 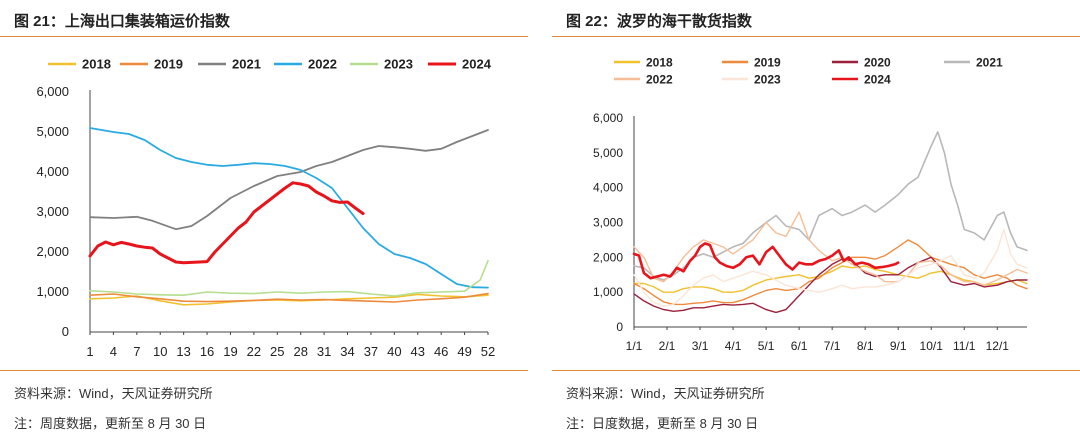 What do you see at coordinates (667, 346) in the screenshot?
I see `x-tick-label: 2/1` at bounding box center [667, 346].